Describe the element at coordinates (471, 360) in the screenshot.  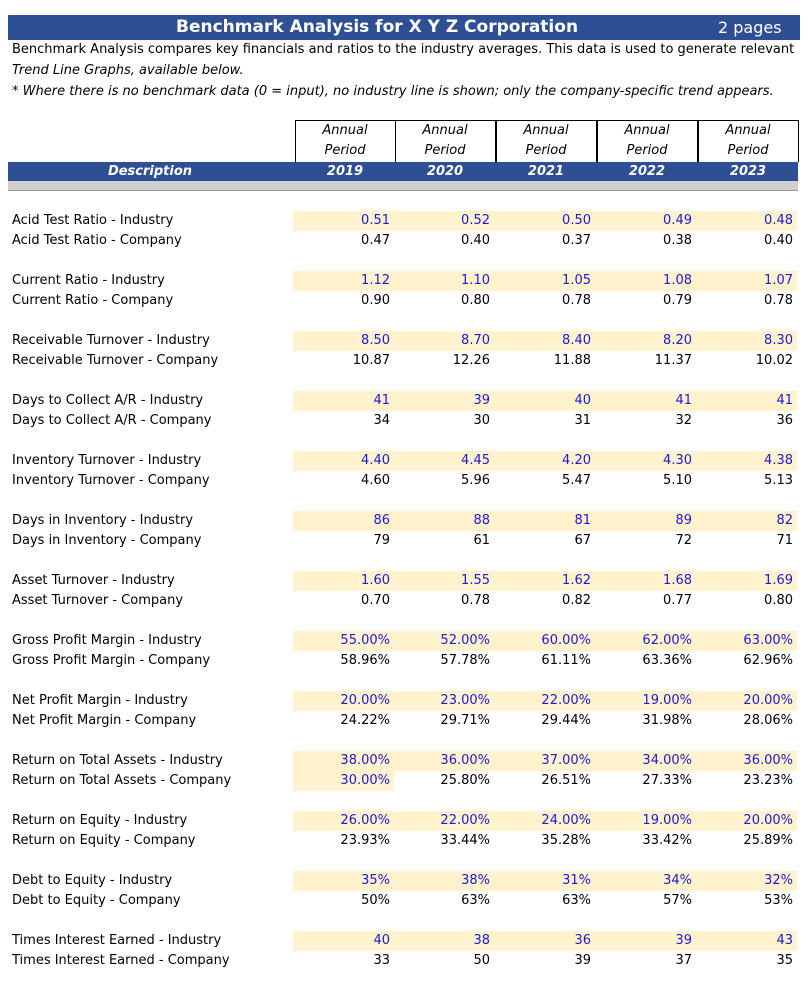
I see `cell: 12.26` at that location.